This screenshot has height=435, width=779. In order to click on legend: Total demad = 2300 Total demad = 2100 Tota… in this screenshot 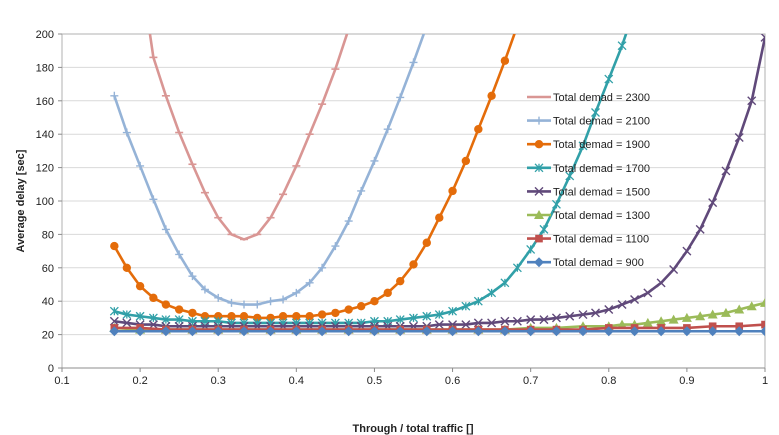, I will do `click(588, 180)`.